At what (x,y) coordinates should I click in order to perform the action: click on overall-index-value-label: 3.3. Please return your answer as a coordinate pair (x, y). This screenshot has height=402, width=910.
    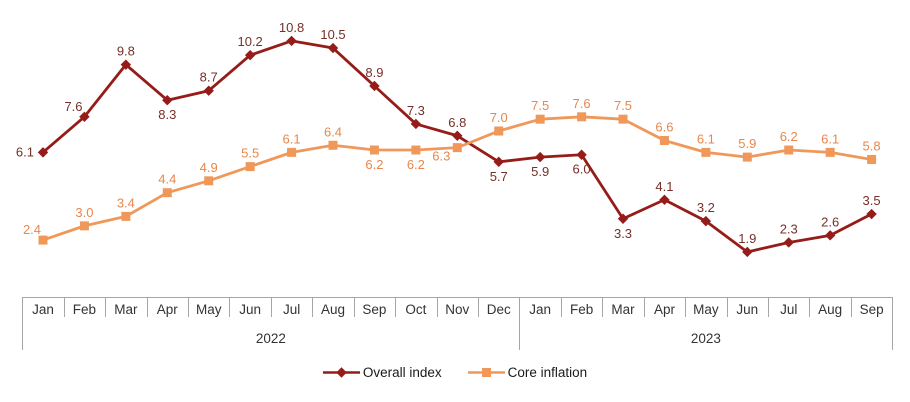
    Looking at the image, I should click on (623, 233).